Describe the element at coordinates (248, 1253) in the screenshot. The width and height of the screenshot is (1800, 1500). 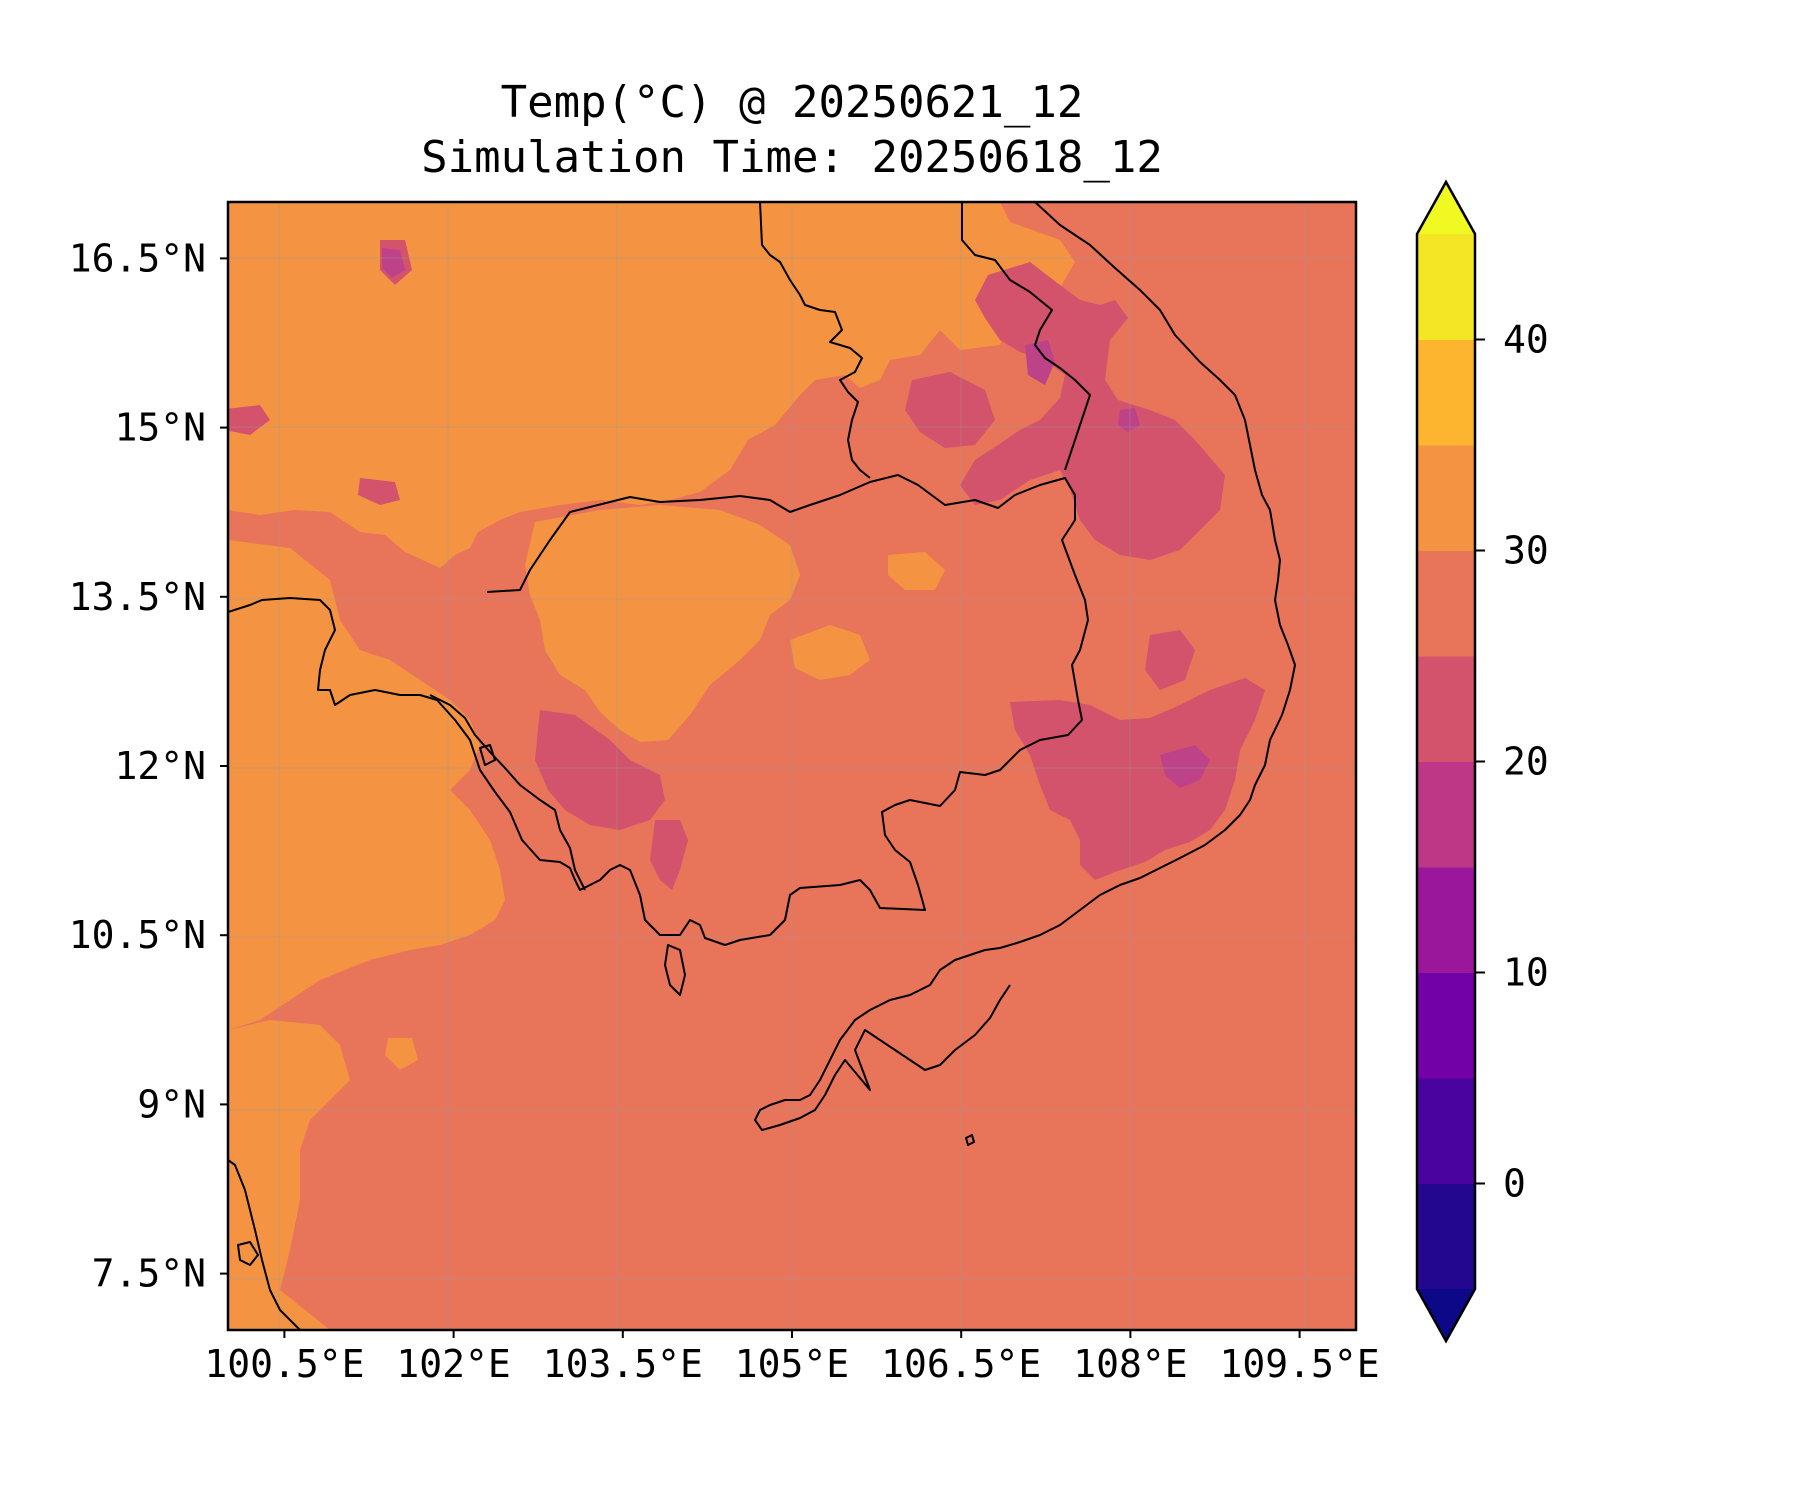
I see `island-samui` at that location.